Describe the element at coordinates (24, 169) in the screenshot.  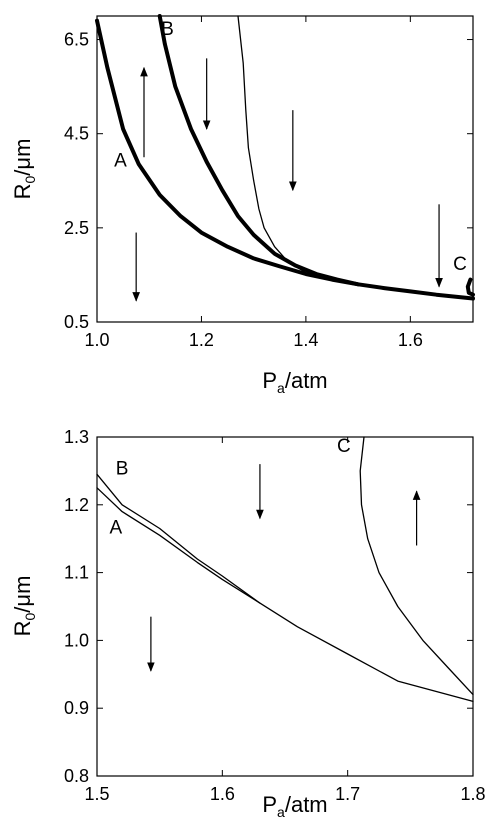
I see `top-y-axis-label: R0/μm` at that location.